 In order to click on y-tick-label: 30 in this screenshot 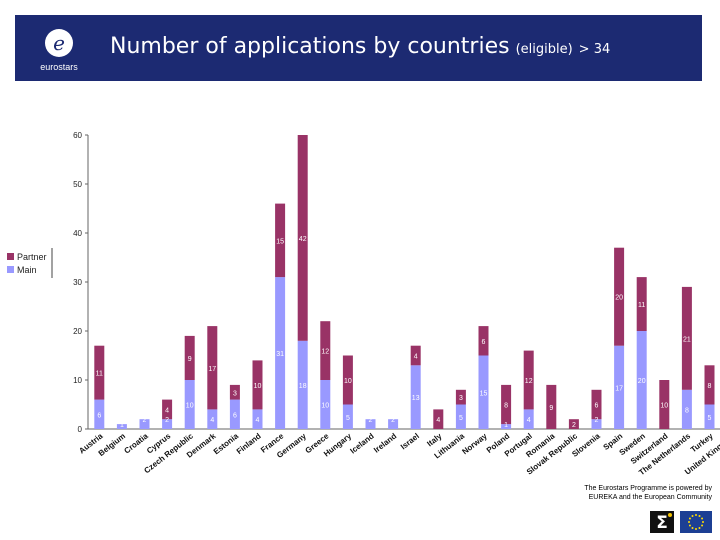, I will do `click(77, 282)`.